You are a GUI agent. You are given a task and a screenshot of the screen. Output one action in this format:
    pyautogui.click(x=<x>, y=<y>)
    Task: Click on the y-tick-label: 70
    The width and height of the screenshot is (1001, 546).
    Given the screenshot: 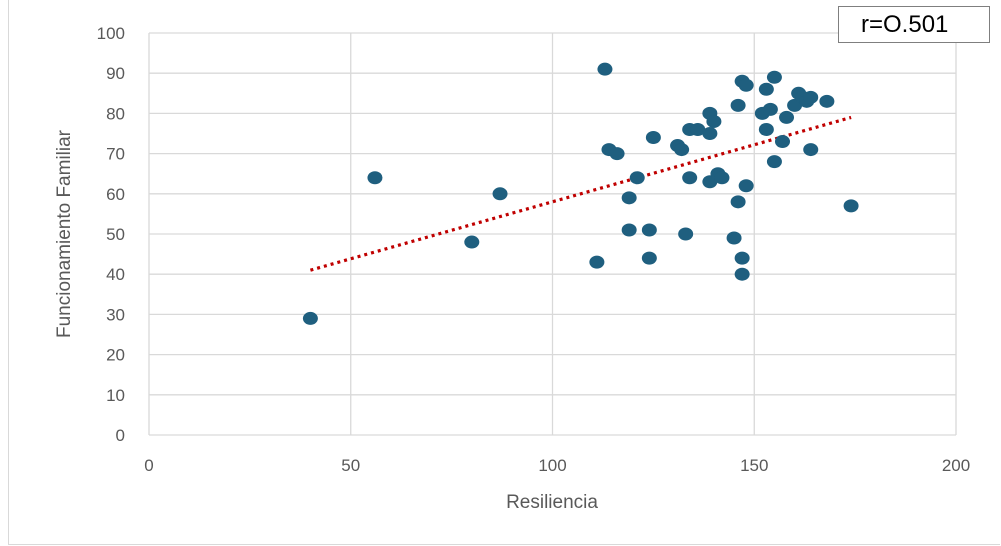 What is the action you would take?
    pyautogui.click(x=115, y=154)
    